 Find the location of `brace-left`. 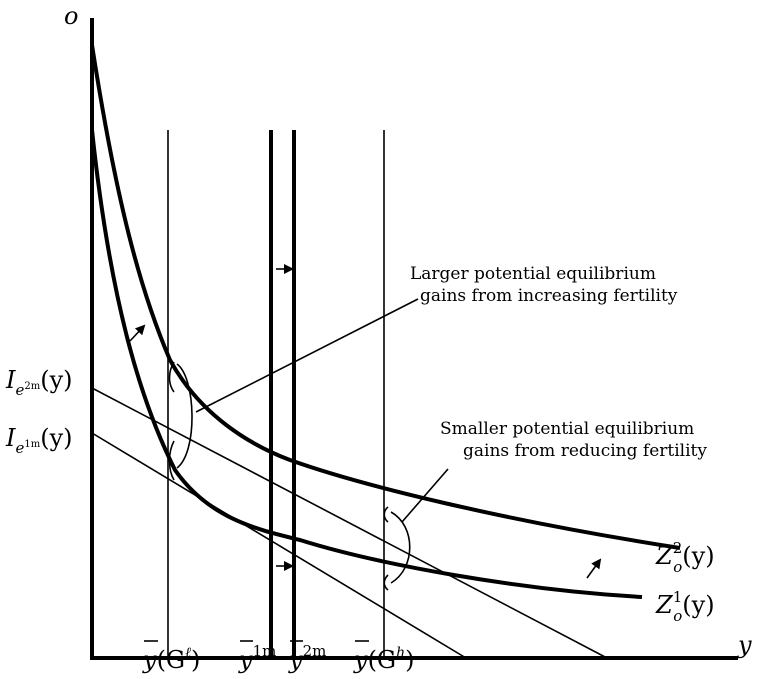

brace-left is located at coordinates (184, 416).